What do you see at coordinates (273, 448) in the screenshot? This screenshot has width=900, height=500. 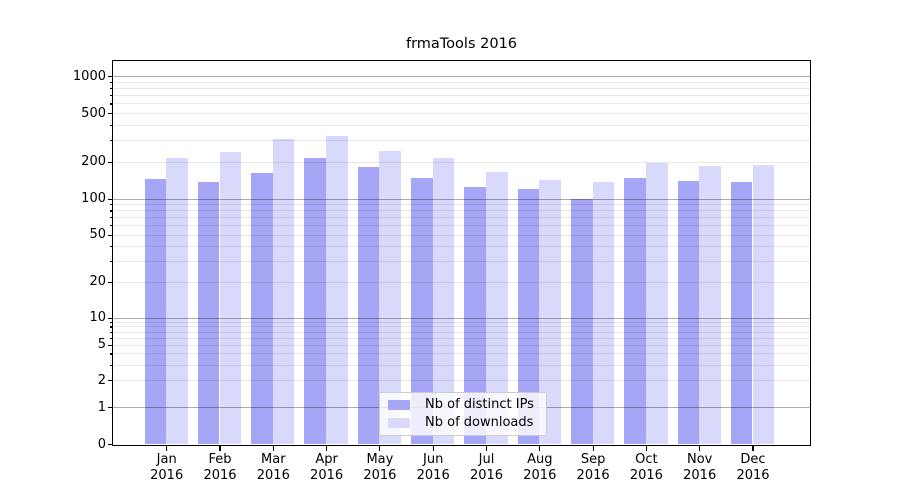 I see `x-tick-mark-mar` at bounding box center [273, 448].